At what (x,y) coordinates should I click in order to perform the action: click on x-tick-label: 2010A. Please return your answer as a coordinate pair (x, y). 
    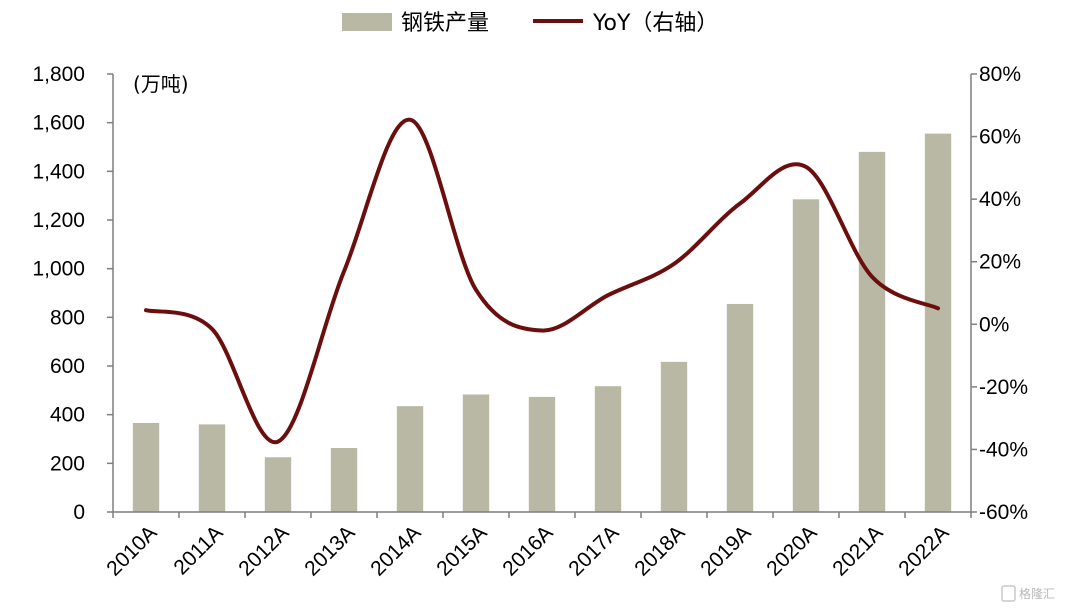
    Looking at the image, I should click on (131, 550).